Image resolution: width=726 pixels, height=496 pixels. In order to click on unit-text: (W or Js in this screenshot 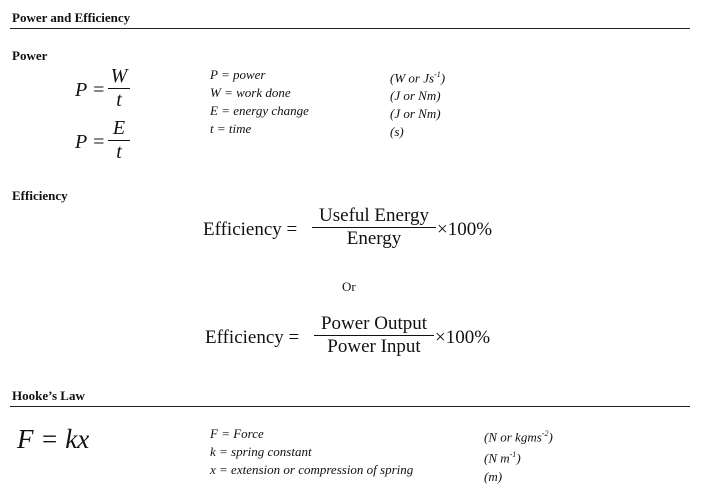, I will do `click(412, 78)`.